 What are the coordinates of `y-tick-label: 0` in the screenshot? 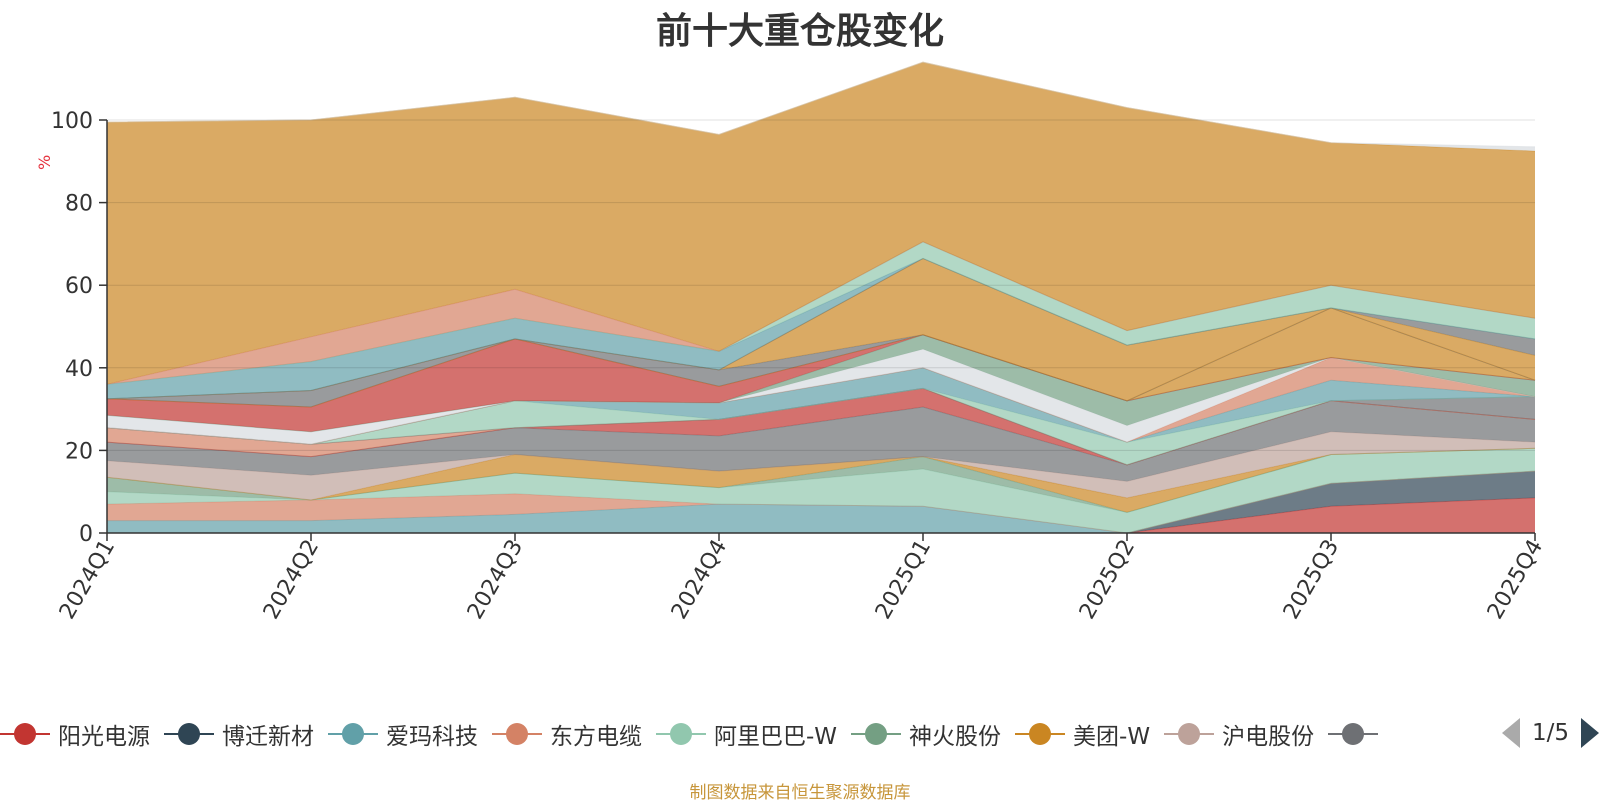 It's located at (86, 534).